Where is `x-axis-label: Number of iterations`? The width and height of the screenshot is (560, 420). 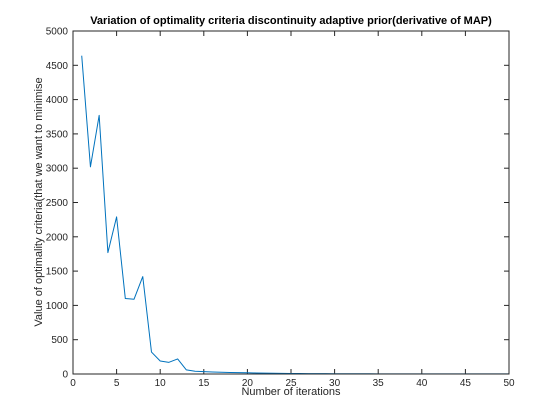 x-axis-label: Number of iterations is located at coordinates (291, 392).